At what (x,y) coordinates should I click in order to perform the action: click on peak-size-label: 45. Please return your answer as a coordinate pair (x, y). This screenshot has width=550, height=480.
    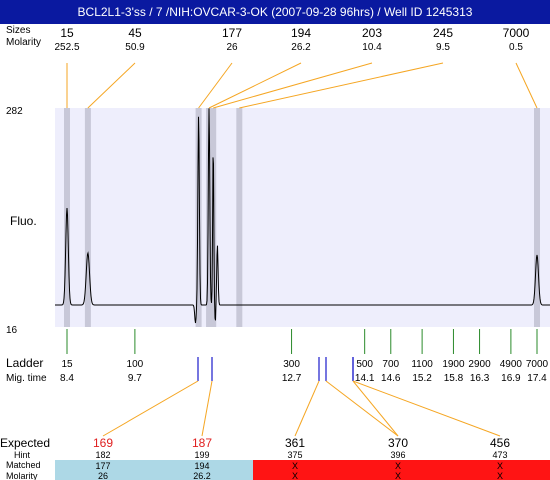
    Looking at the image, I should click on (135, 33).